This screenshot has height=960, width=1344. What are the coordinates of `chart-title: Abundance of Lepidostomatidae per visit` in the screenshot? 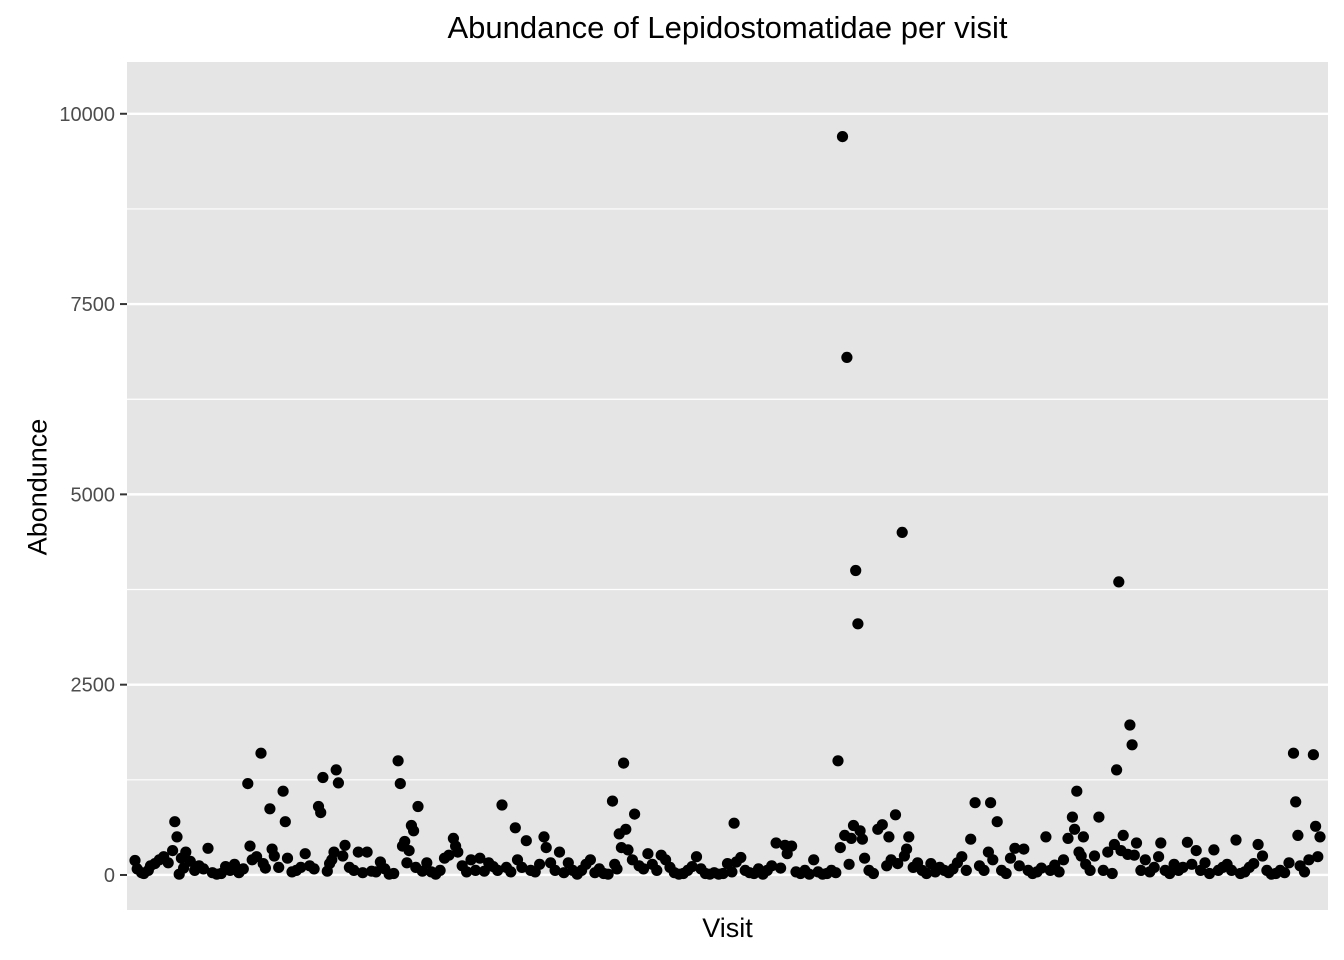 It's located at (727, 27).